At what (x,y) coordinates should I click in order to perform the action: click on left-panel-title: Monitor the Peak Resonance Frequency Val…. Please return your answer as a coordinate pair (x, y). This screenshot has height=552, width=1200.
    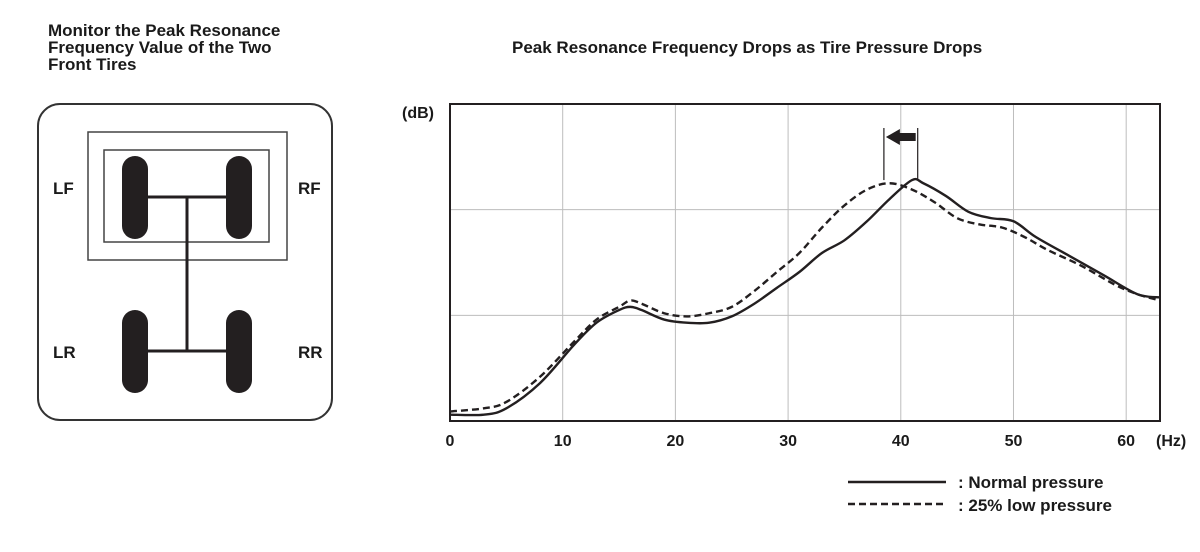
    Looking at the image, I should click on (198, 47).